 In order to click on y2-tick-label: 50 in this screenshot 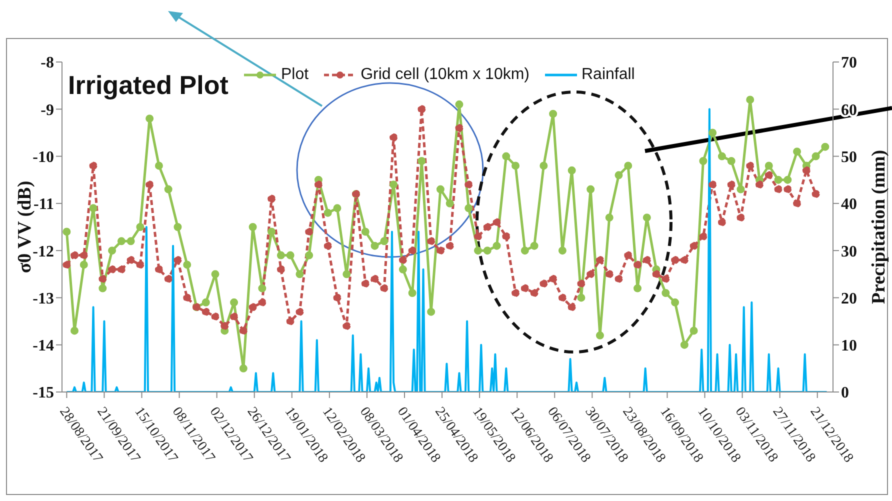, I will do `click(849, 157)`.